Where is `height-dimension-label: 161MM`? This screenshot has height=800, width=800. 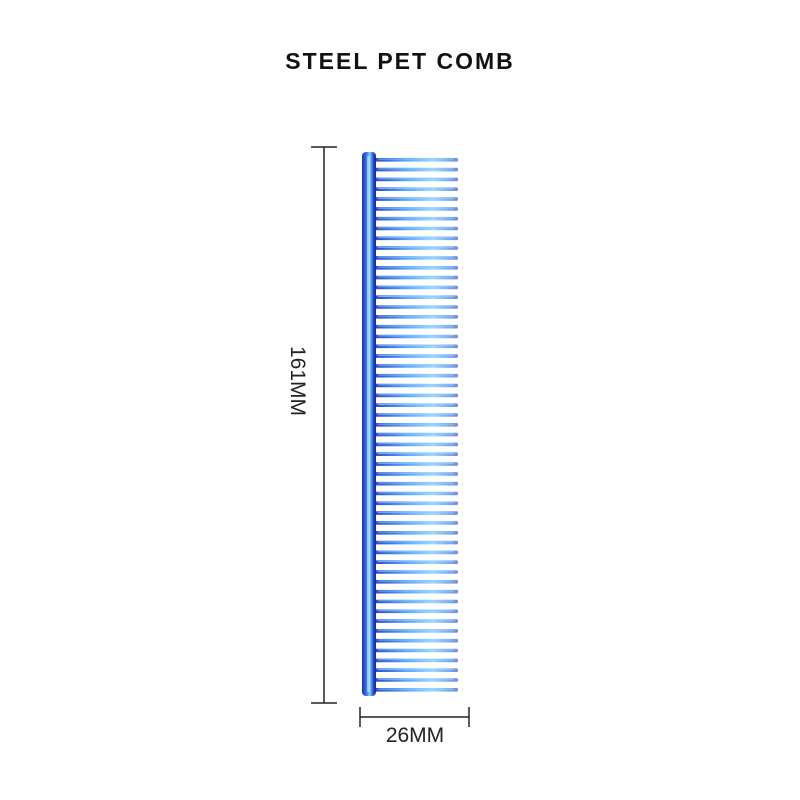 height-dimension-label: 161MM is located at coordinates (297, 381).